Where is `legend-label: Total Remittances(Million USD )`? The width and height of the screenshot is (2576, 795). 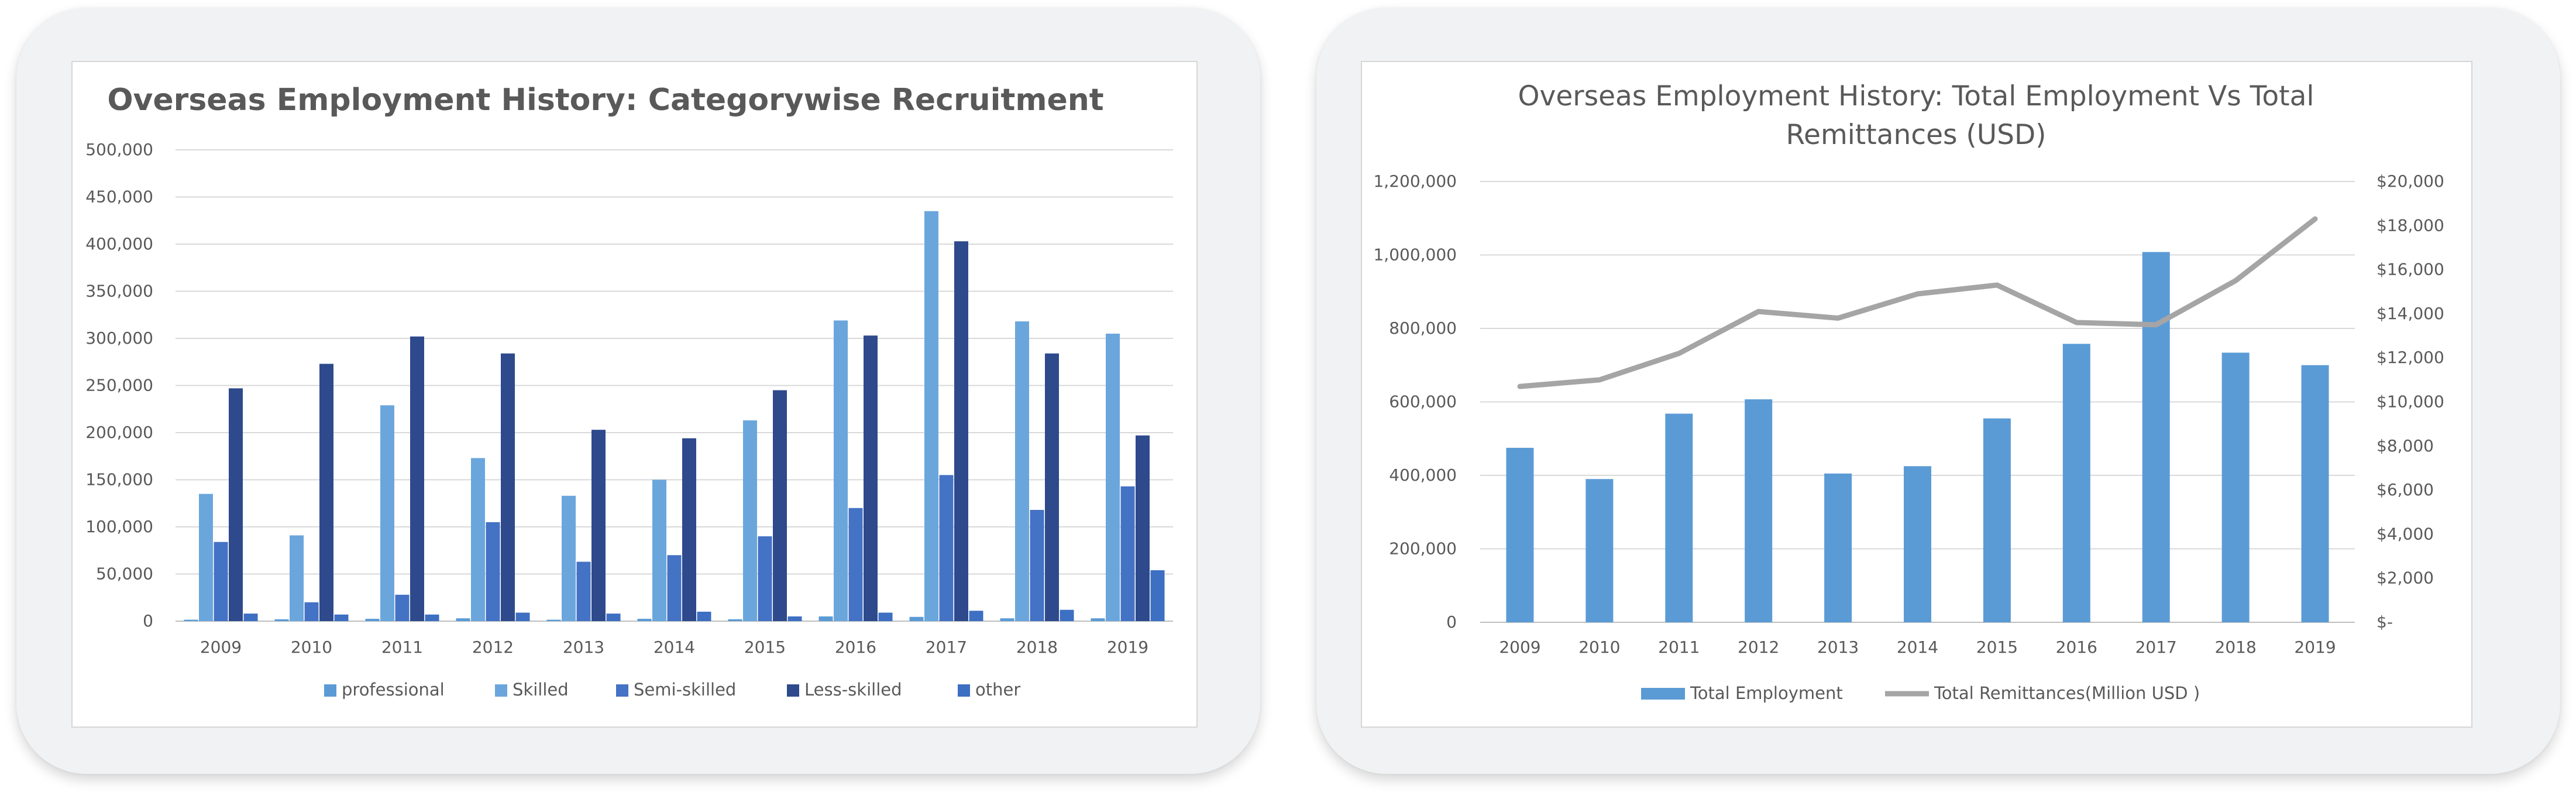
legend-label: Total Remittances(Million USD ) is located at coordinates (2067, 693).